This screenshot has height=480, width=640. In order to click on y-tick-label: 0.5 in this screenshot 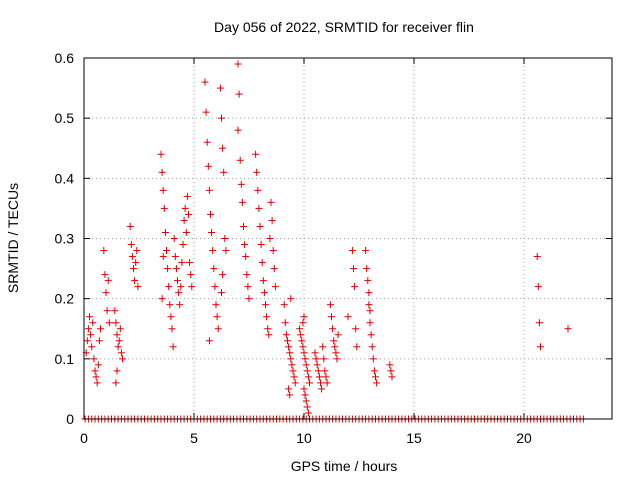, I will do `click(65, 118)`.